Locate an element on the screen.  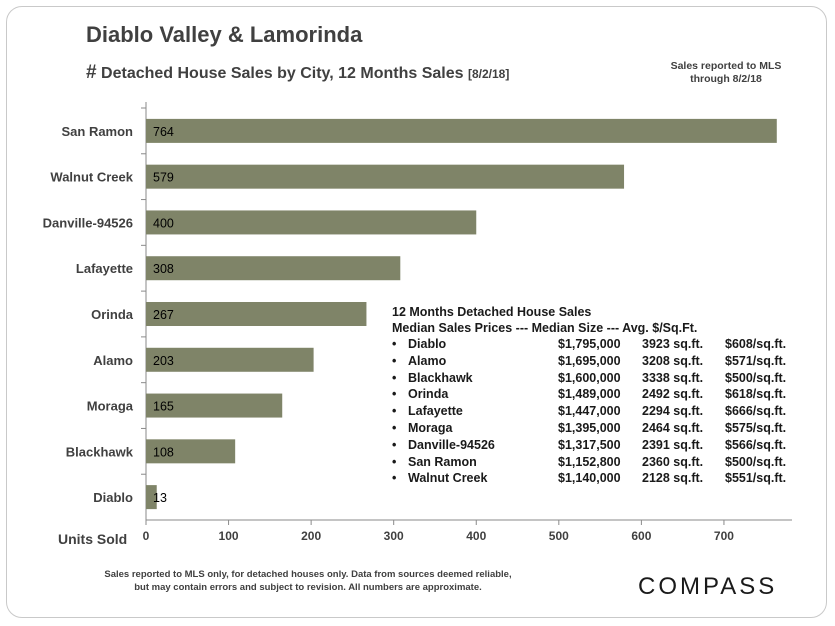
median-size: 2360 sq.ft. is located at coordinates (673, 461).